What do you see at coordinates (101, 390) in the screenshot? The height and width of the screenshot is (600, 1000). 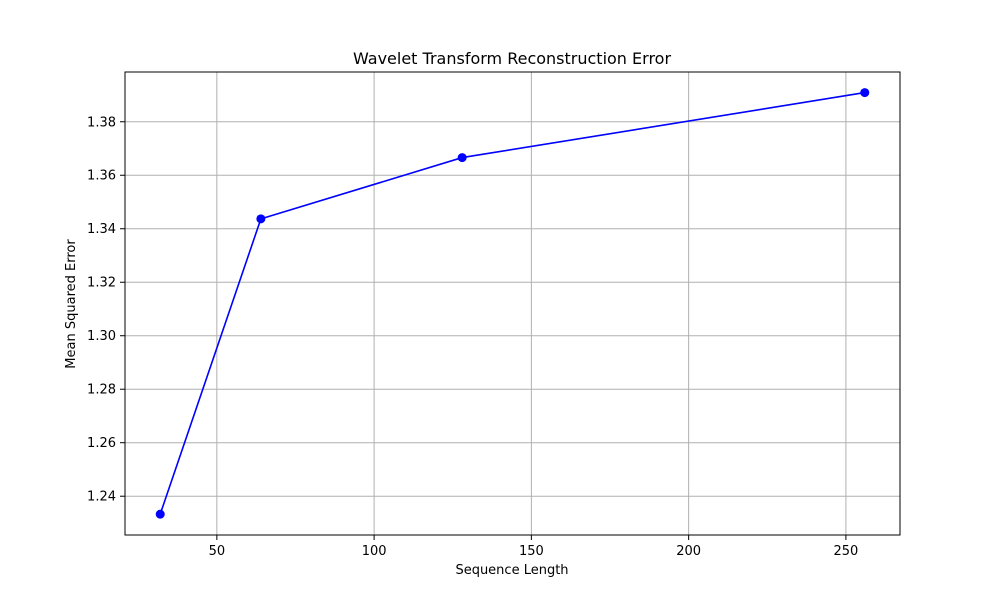 I see `y-tick-label: 1.28` at bounding box center [101, 390].